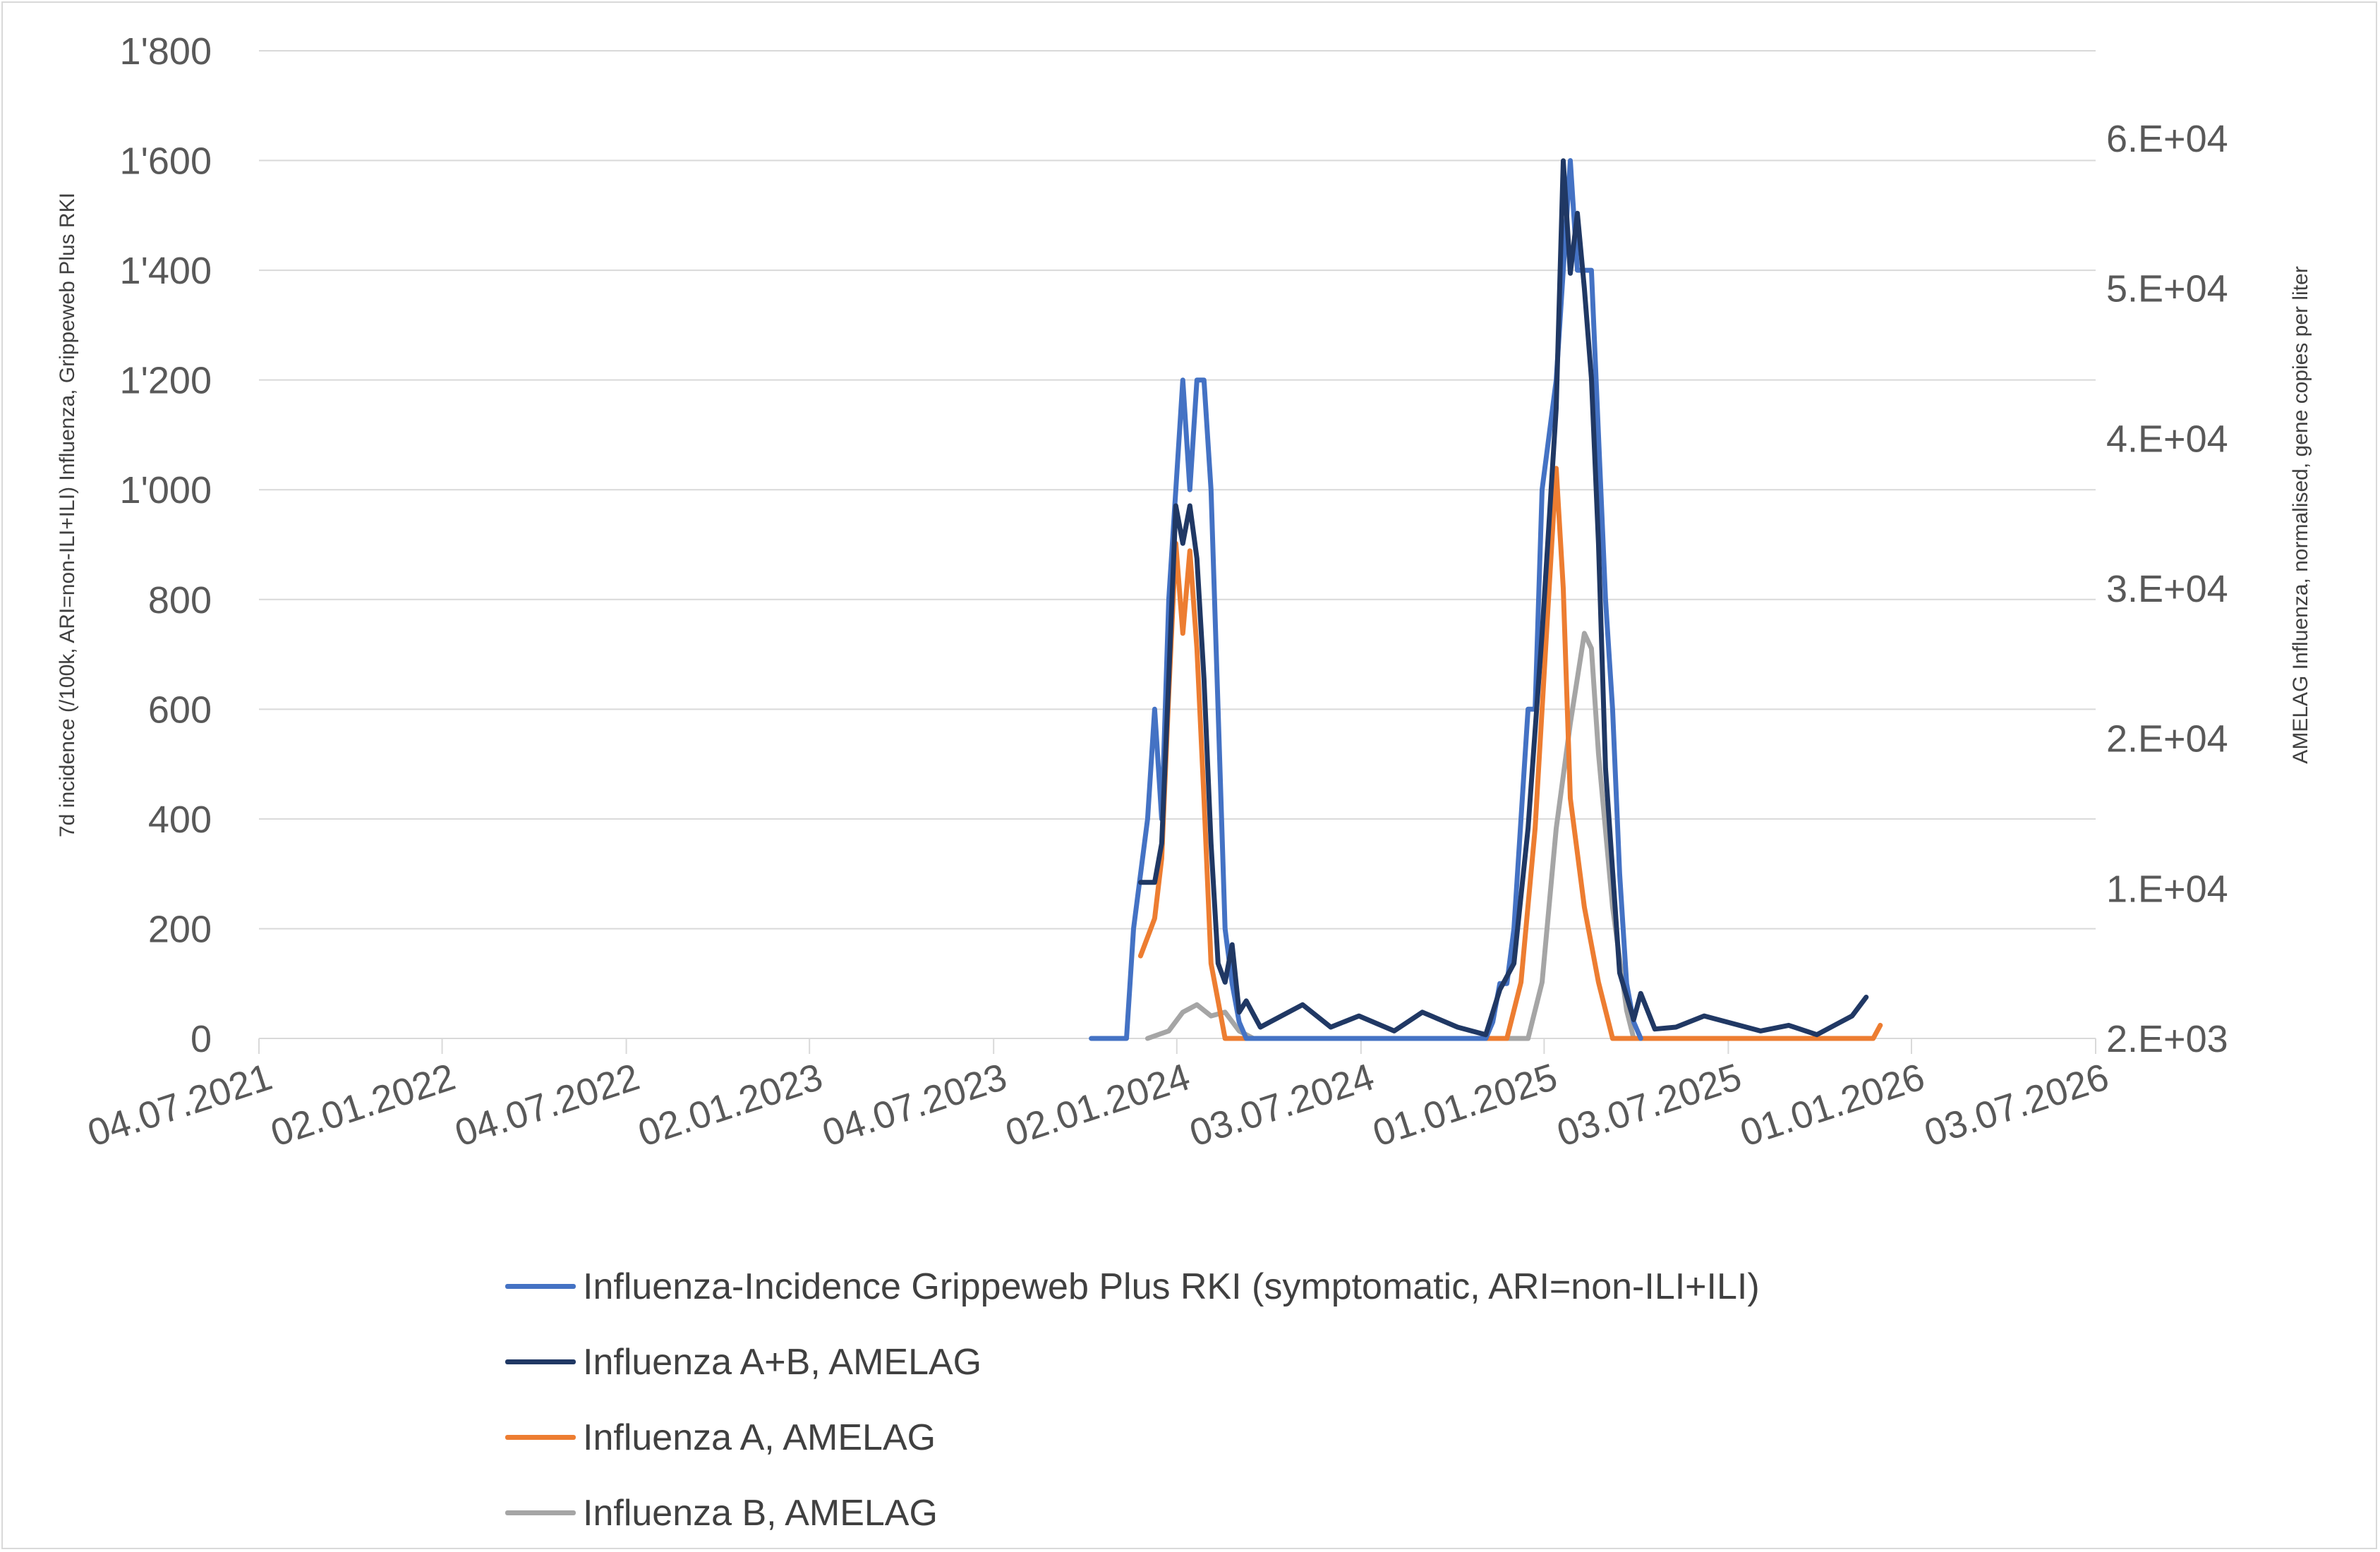  What do you see at coordinates (2017, 1105) in the screenshot?
I see `x-tick-label: 03.07.2026` at bounding box center [2017, 1105].